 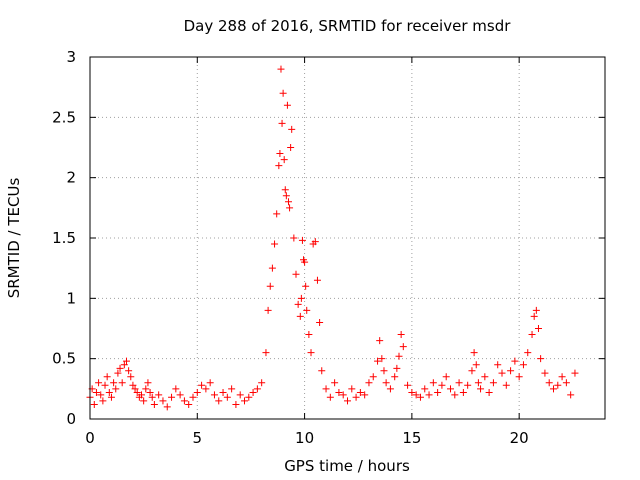 What do you see at coordinates (90, 438) in the screenshot?
I see `x-tick-label: 0` at bounding box center [90, 438].